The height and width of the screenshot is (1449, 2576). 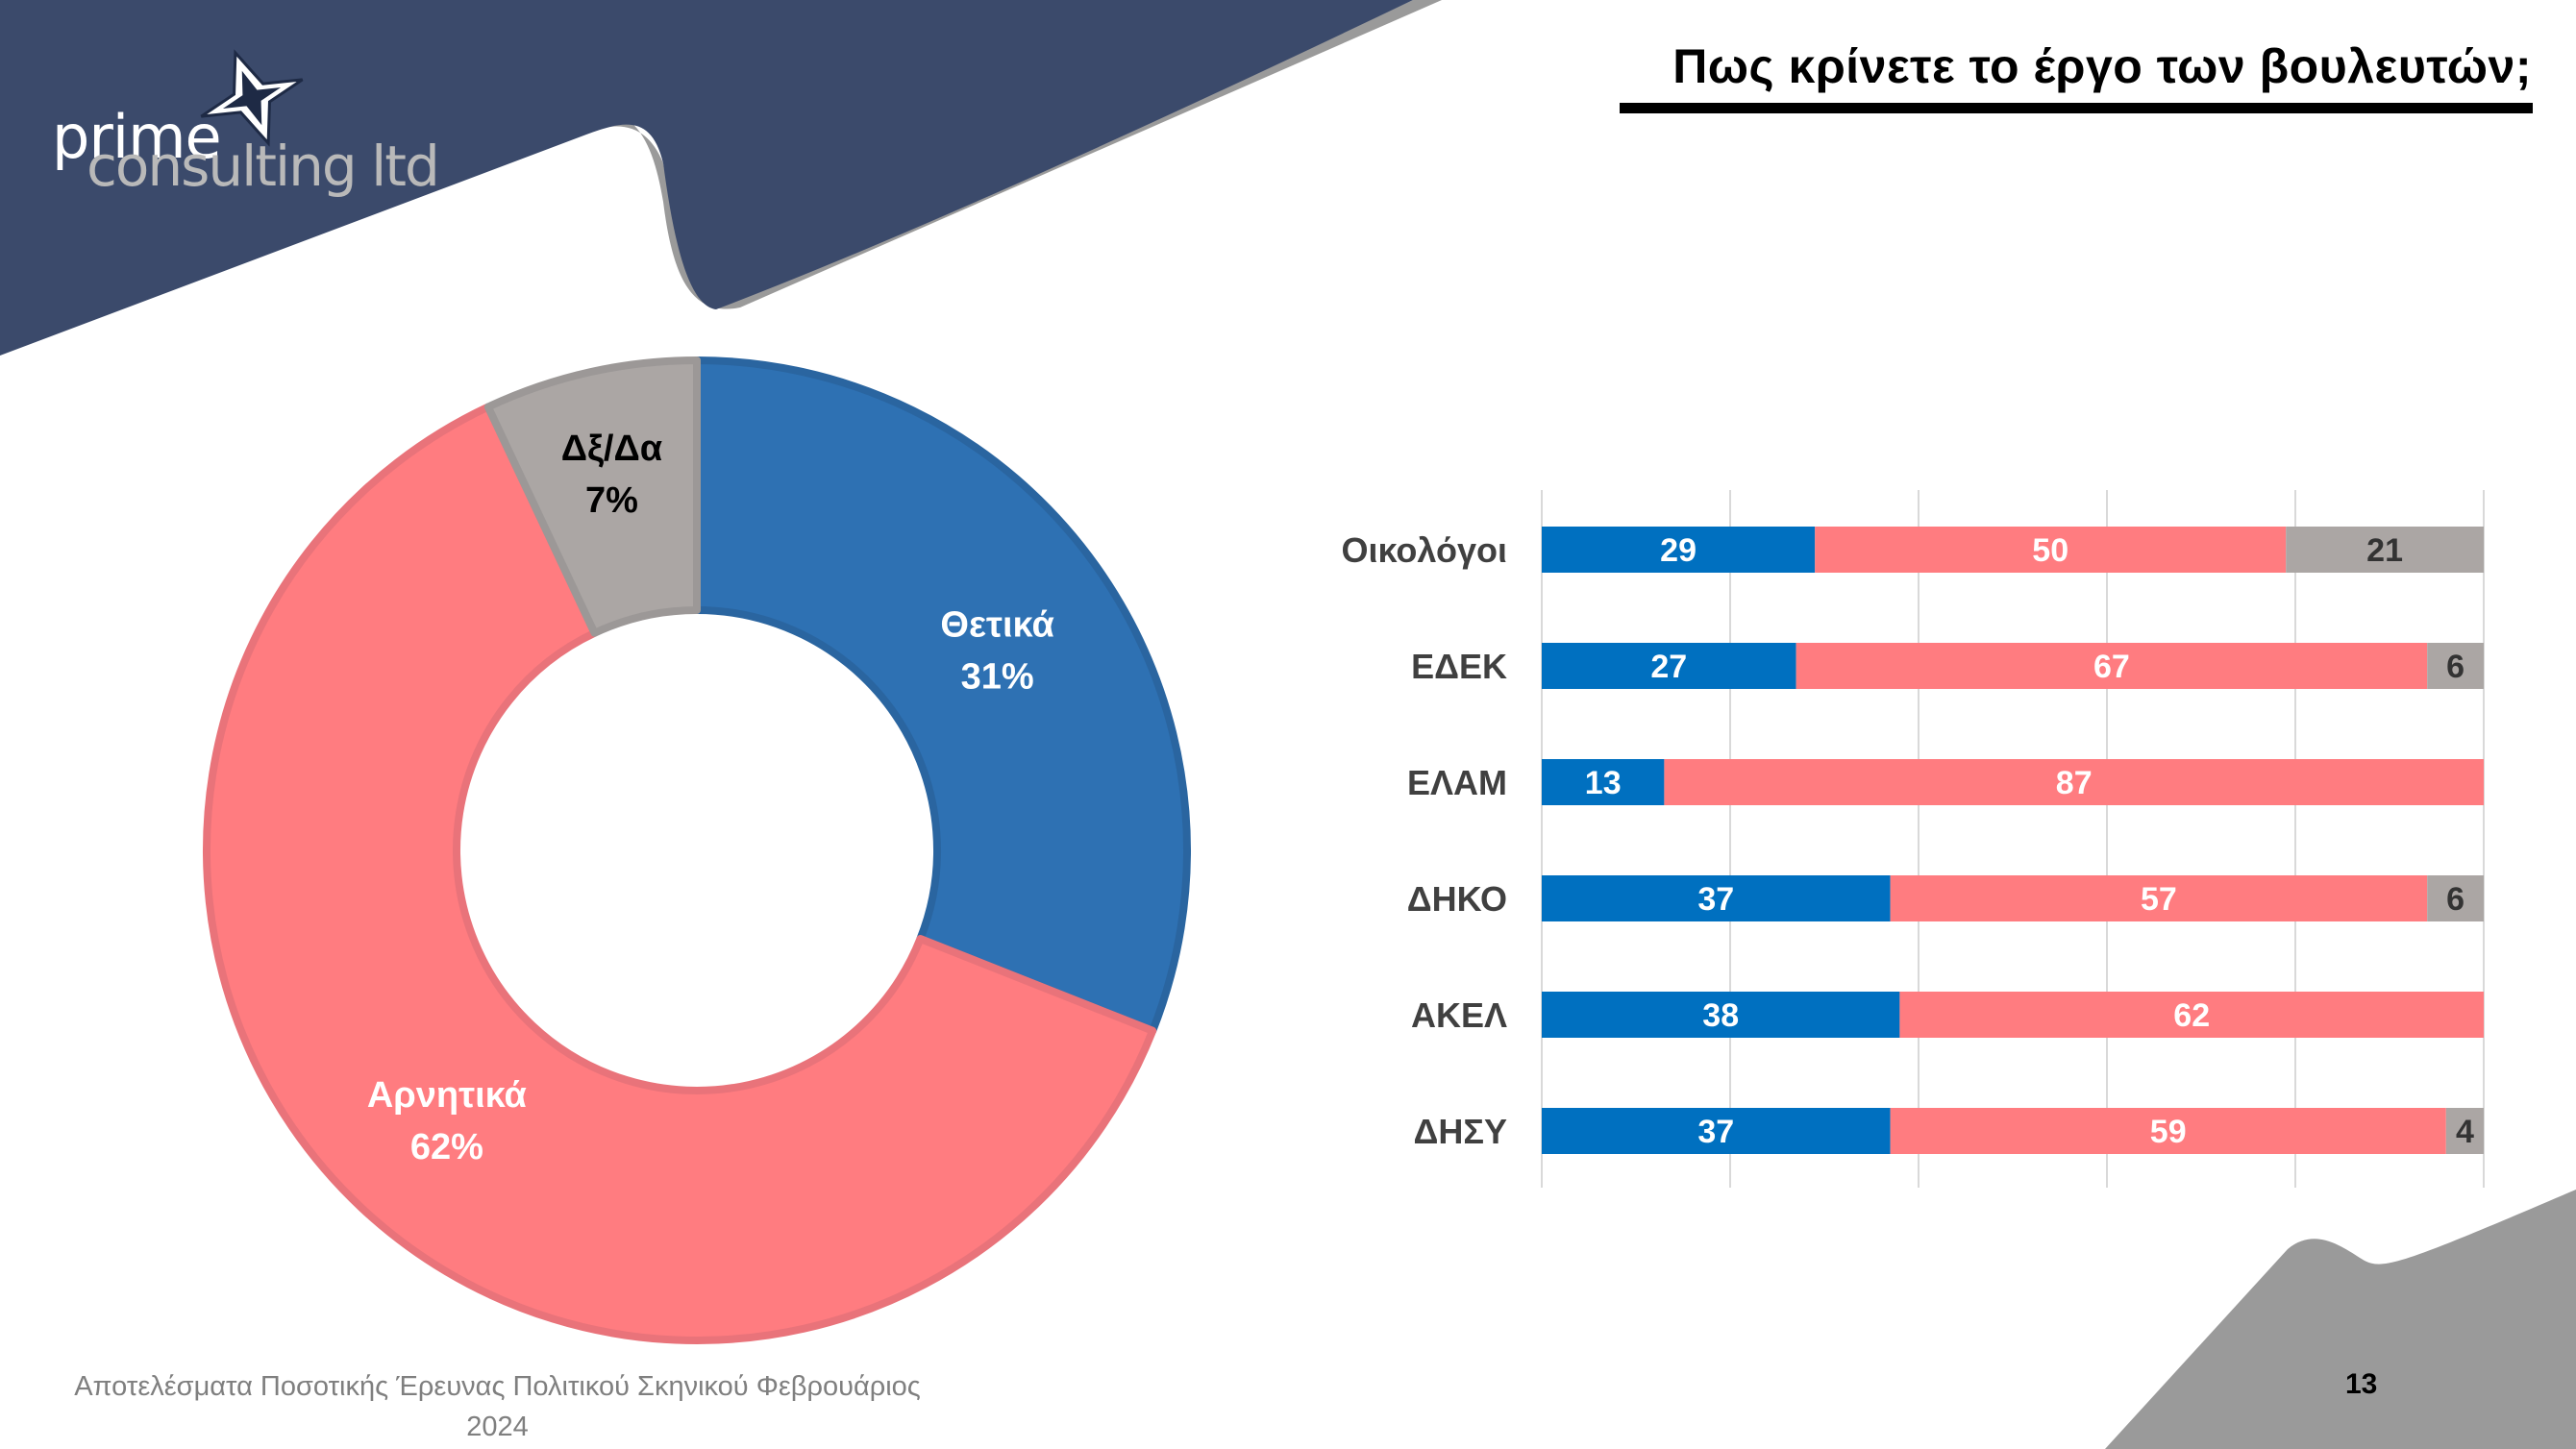 What do you see at coordinates (706, 178) in the screenshot?
I see `navy-header-shape` at bounding box center [706, 178].